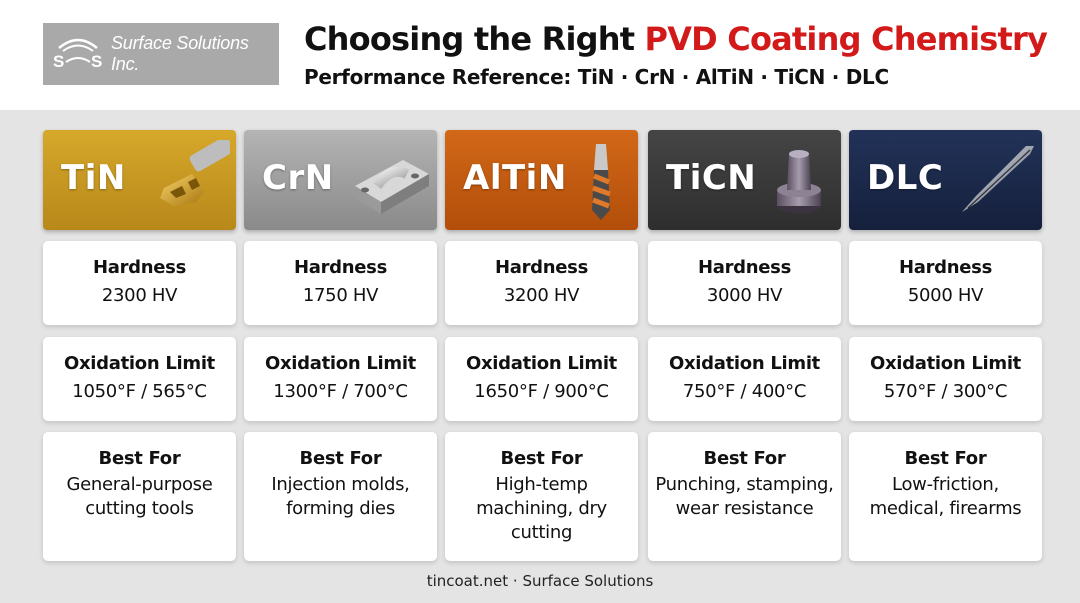 The image size is (1080, 603). Describe the element at coordinates (340, 379) in the screenshot. I see `oxidation-card: Oxidation Limit 1300°F / 700°C` at that location.